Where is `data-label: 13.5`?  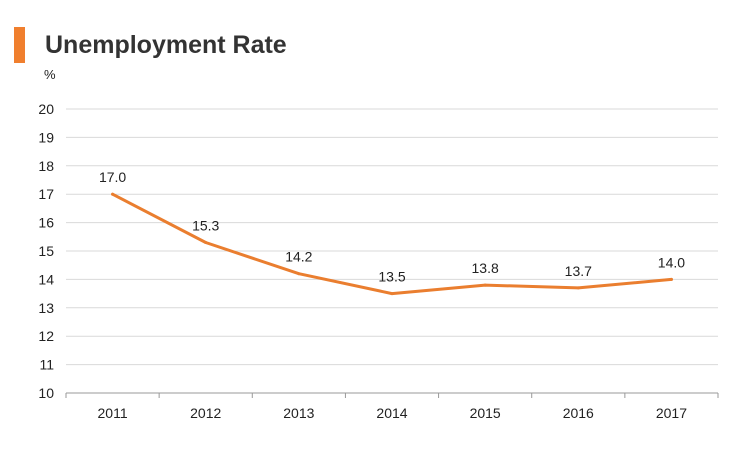 data-label: 13.5 is located at coordinates (391, 277).